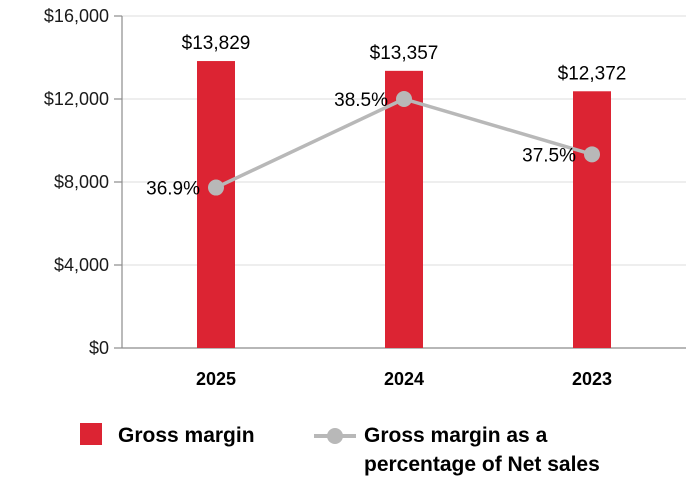 The height and width of the screenshot is (498, 700). Describe the element at coordinates (216, 379) in the screenshot. I see `x-category-label: 2025` at that location.